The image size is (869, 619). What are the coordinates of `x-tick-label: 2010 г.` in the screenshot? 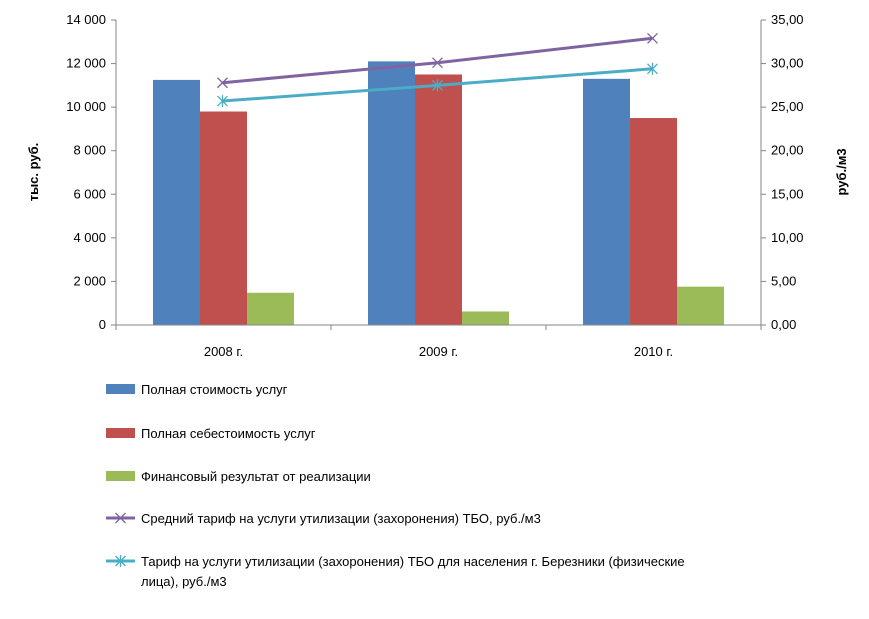 It's located at (653, 351).